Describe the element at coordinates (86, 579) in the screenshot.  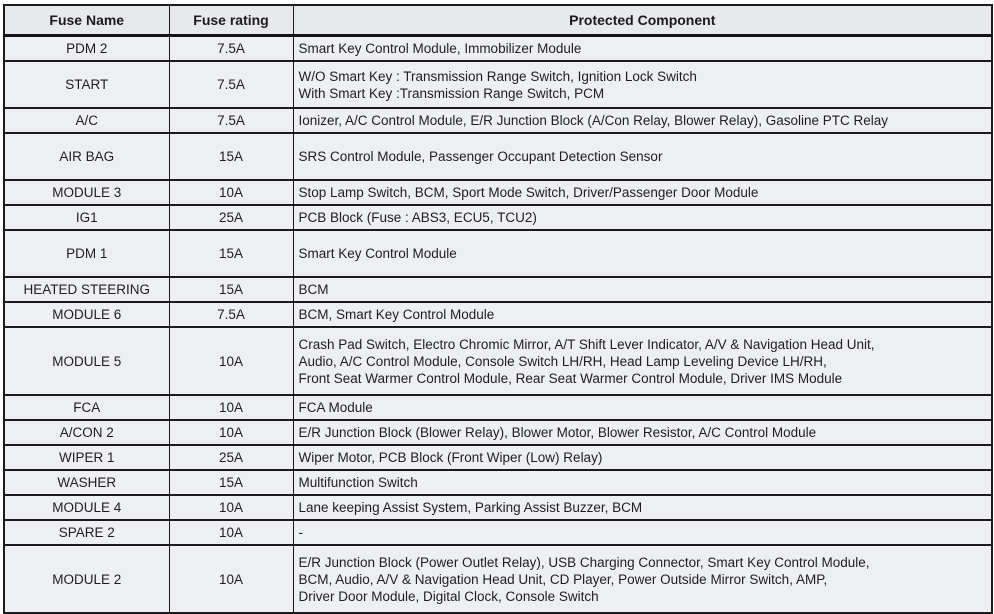
I see `fuse-name-cell: MODULE 2` at that location.